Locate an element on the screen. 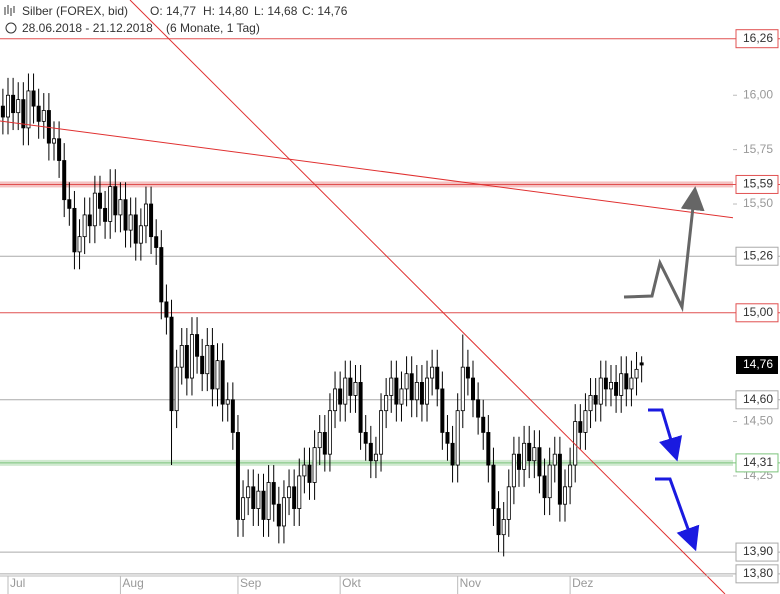  level-label: 16,26 is located at coordinates (758, 38).